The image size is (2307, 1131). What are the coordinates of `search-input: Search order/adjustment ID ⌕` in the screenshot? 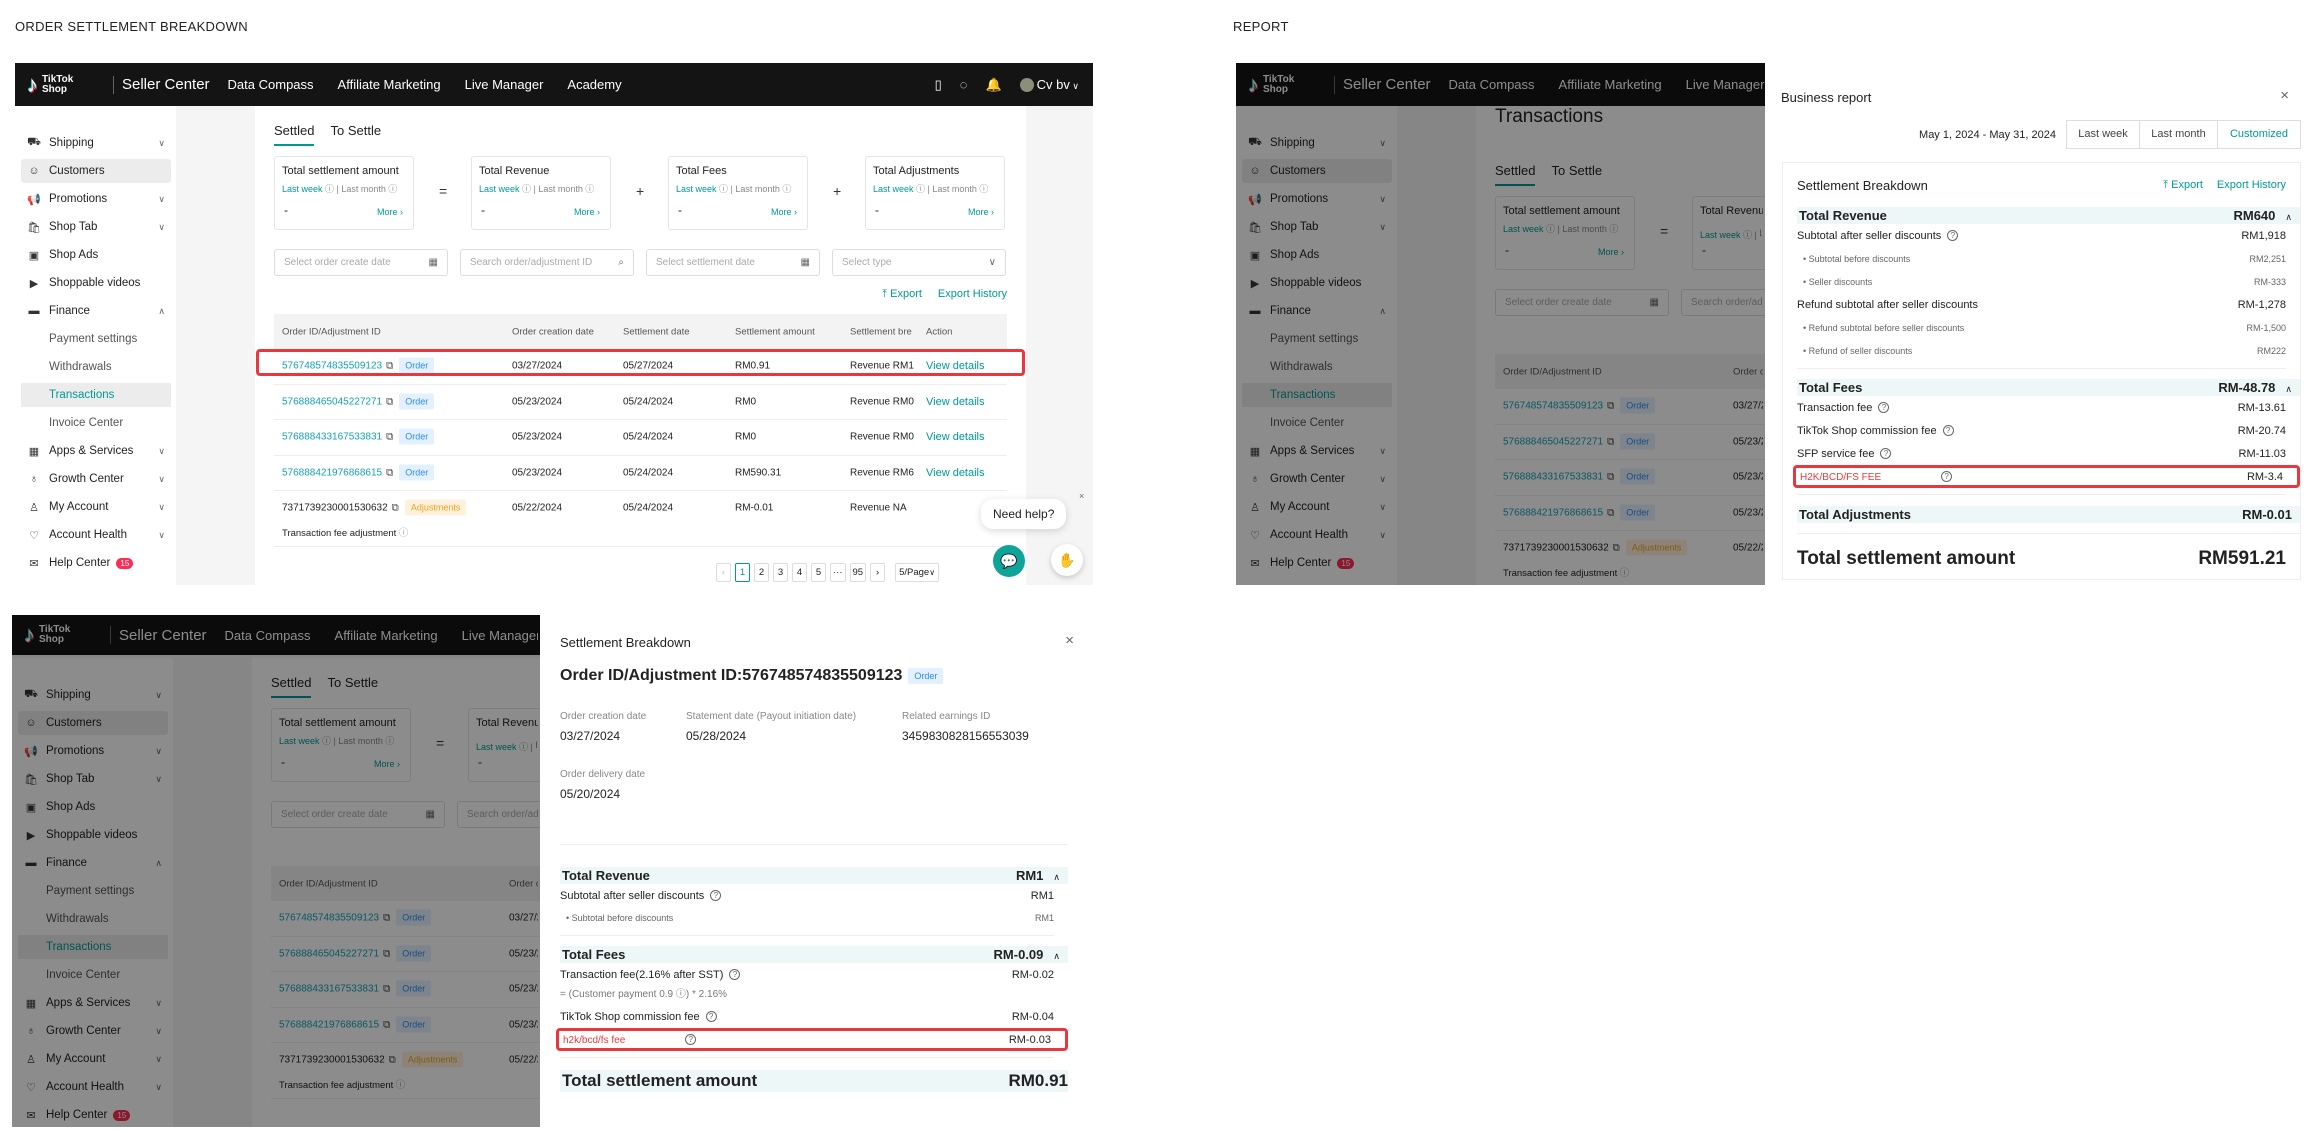 It's located at (547, 262).